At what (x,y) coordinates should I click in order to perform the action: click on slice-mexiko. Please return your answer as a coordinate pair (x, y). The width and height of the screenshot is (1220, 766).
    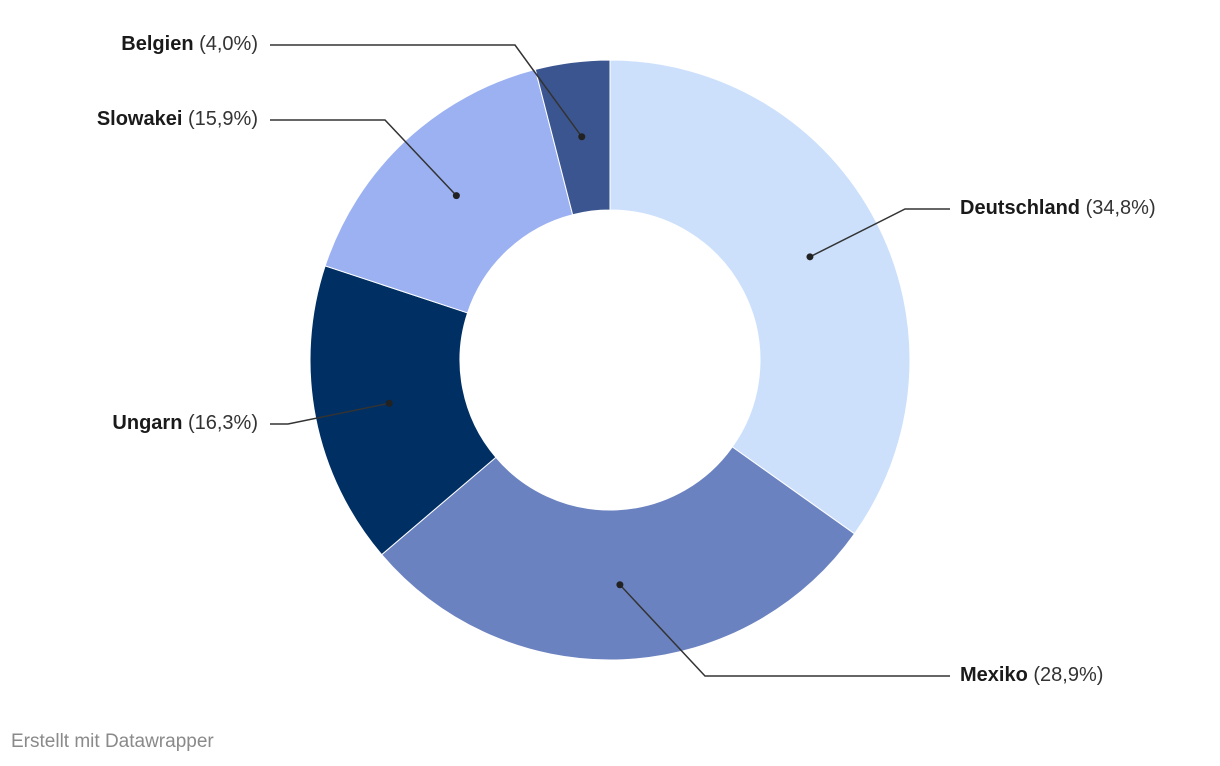
    Looking at the image, I should click on (618, 553).